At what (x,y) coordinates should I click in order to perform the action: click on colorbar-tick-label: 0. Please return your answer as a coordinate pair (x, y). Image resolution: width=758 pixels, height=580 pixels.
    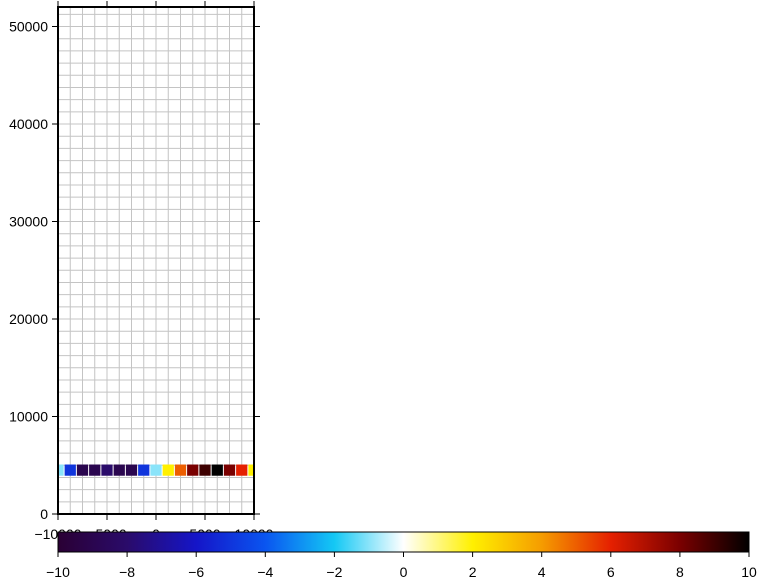
    Looking at the image, I should click on (404, 572).